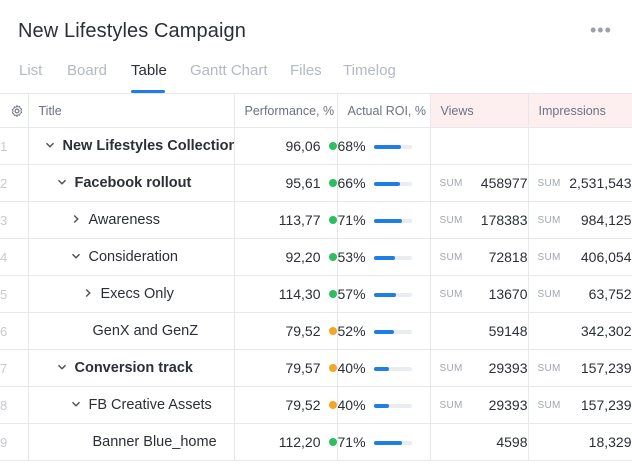 This screenshot has width=632, height=464. Describe the element at coordinates (579, 110) in the screenshot. I see `column-header-impressions: Impressions` at that location.